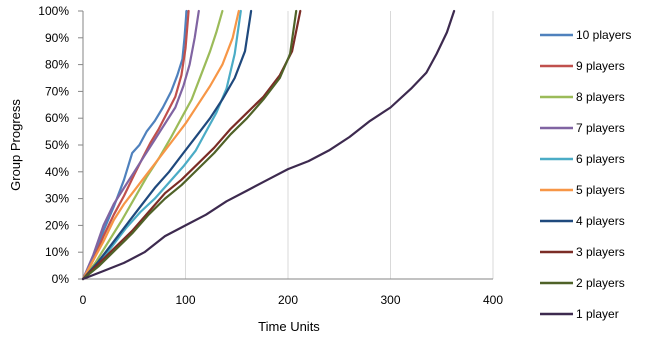 The image size is (645, 339). Describe the element at coordinates (57, 91) in the screenshot. I see `y-tick-label: 70%` at that location.